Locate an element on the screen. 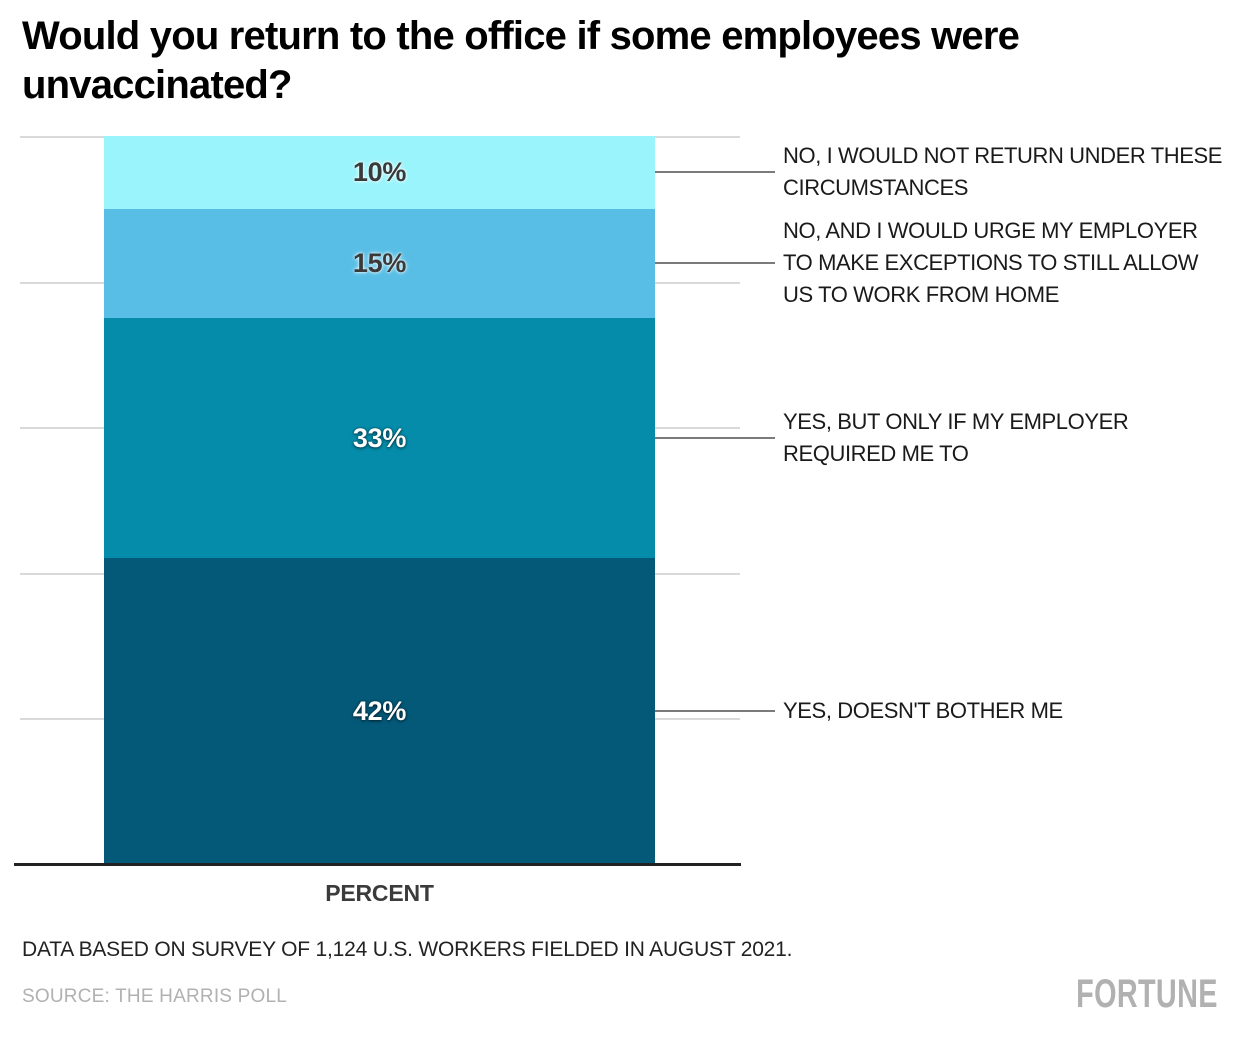  segment-label-4: YES, DOESN'T BOTHER ME is located at coordinates (1009, 711).